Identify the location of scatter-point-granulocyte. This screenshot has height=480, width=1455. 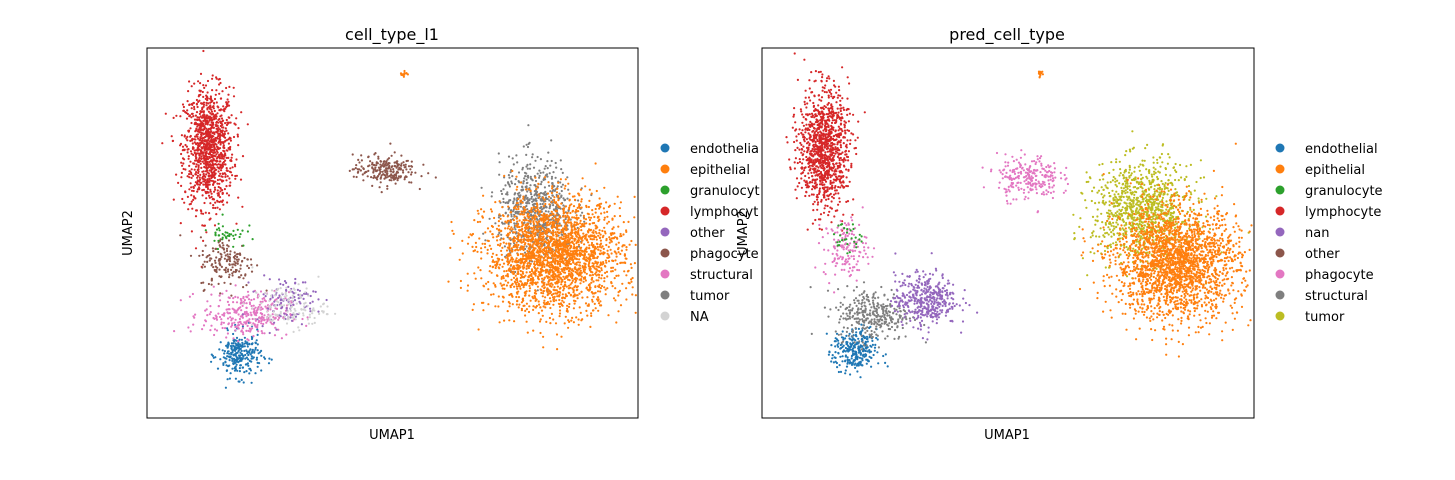
(222, 226).